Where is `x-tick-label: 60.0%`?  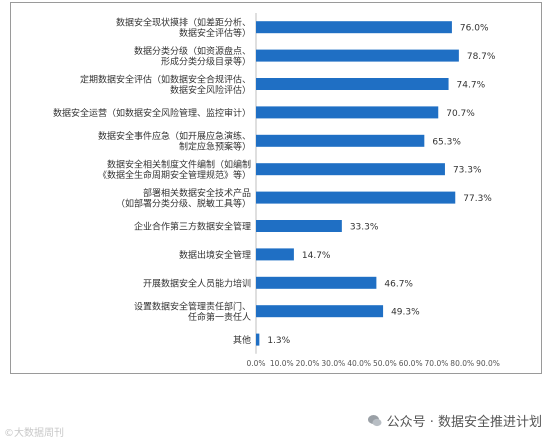 x-tick-label: 60.0% is located at coordinates (411, 363).